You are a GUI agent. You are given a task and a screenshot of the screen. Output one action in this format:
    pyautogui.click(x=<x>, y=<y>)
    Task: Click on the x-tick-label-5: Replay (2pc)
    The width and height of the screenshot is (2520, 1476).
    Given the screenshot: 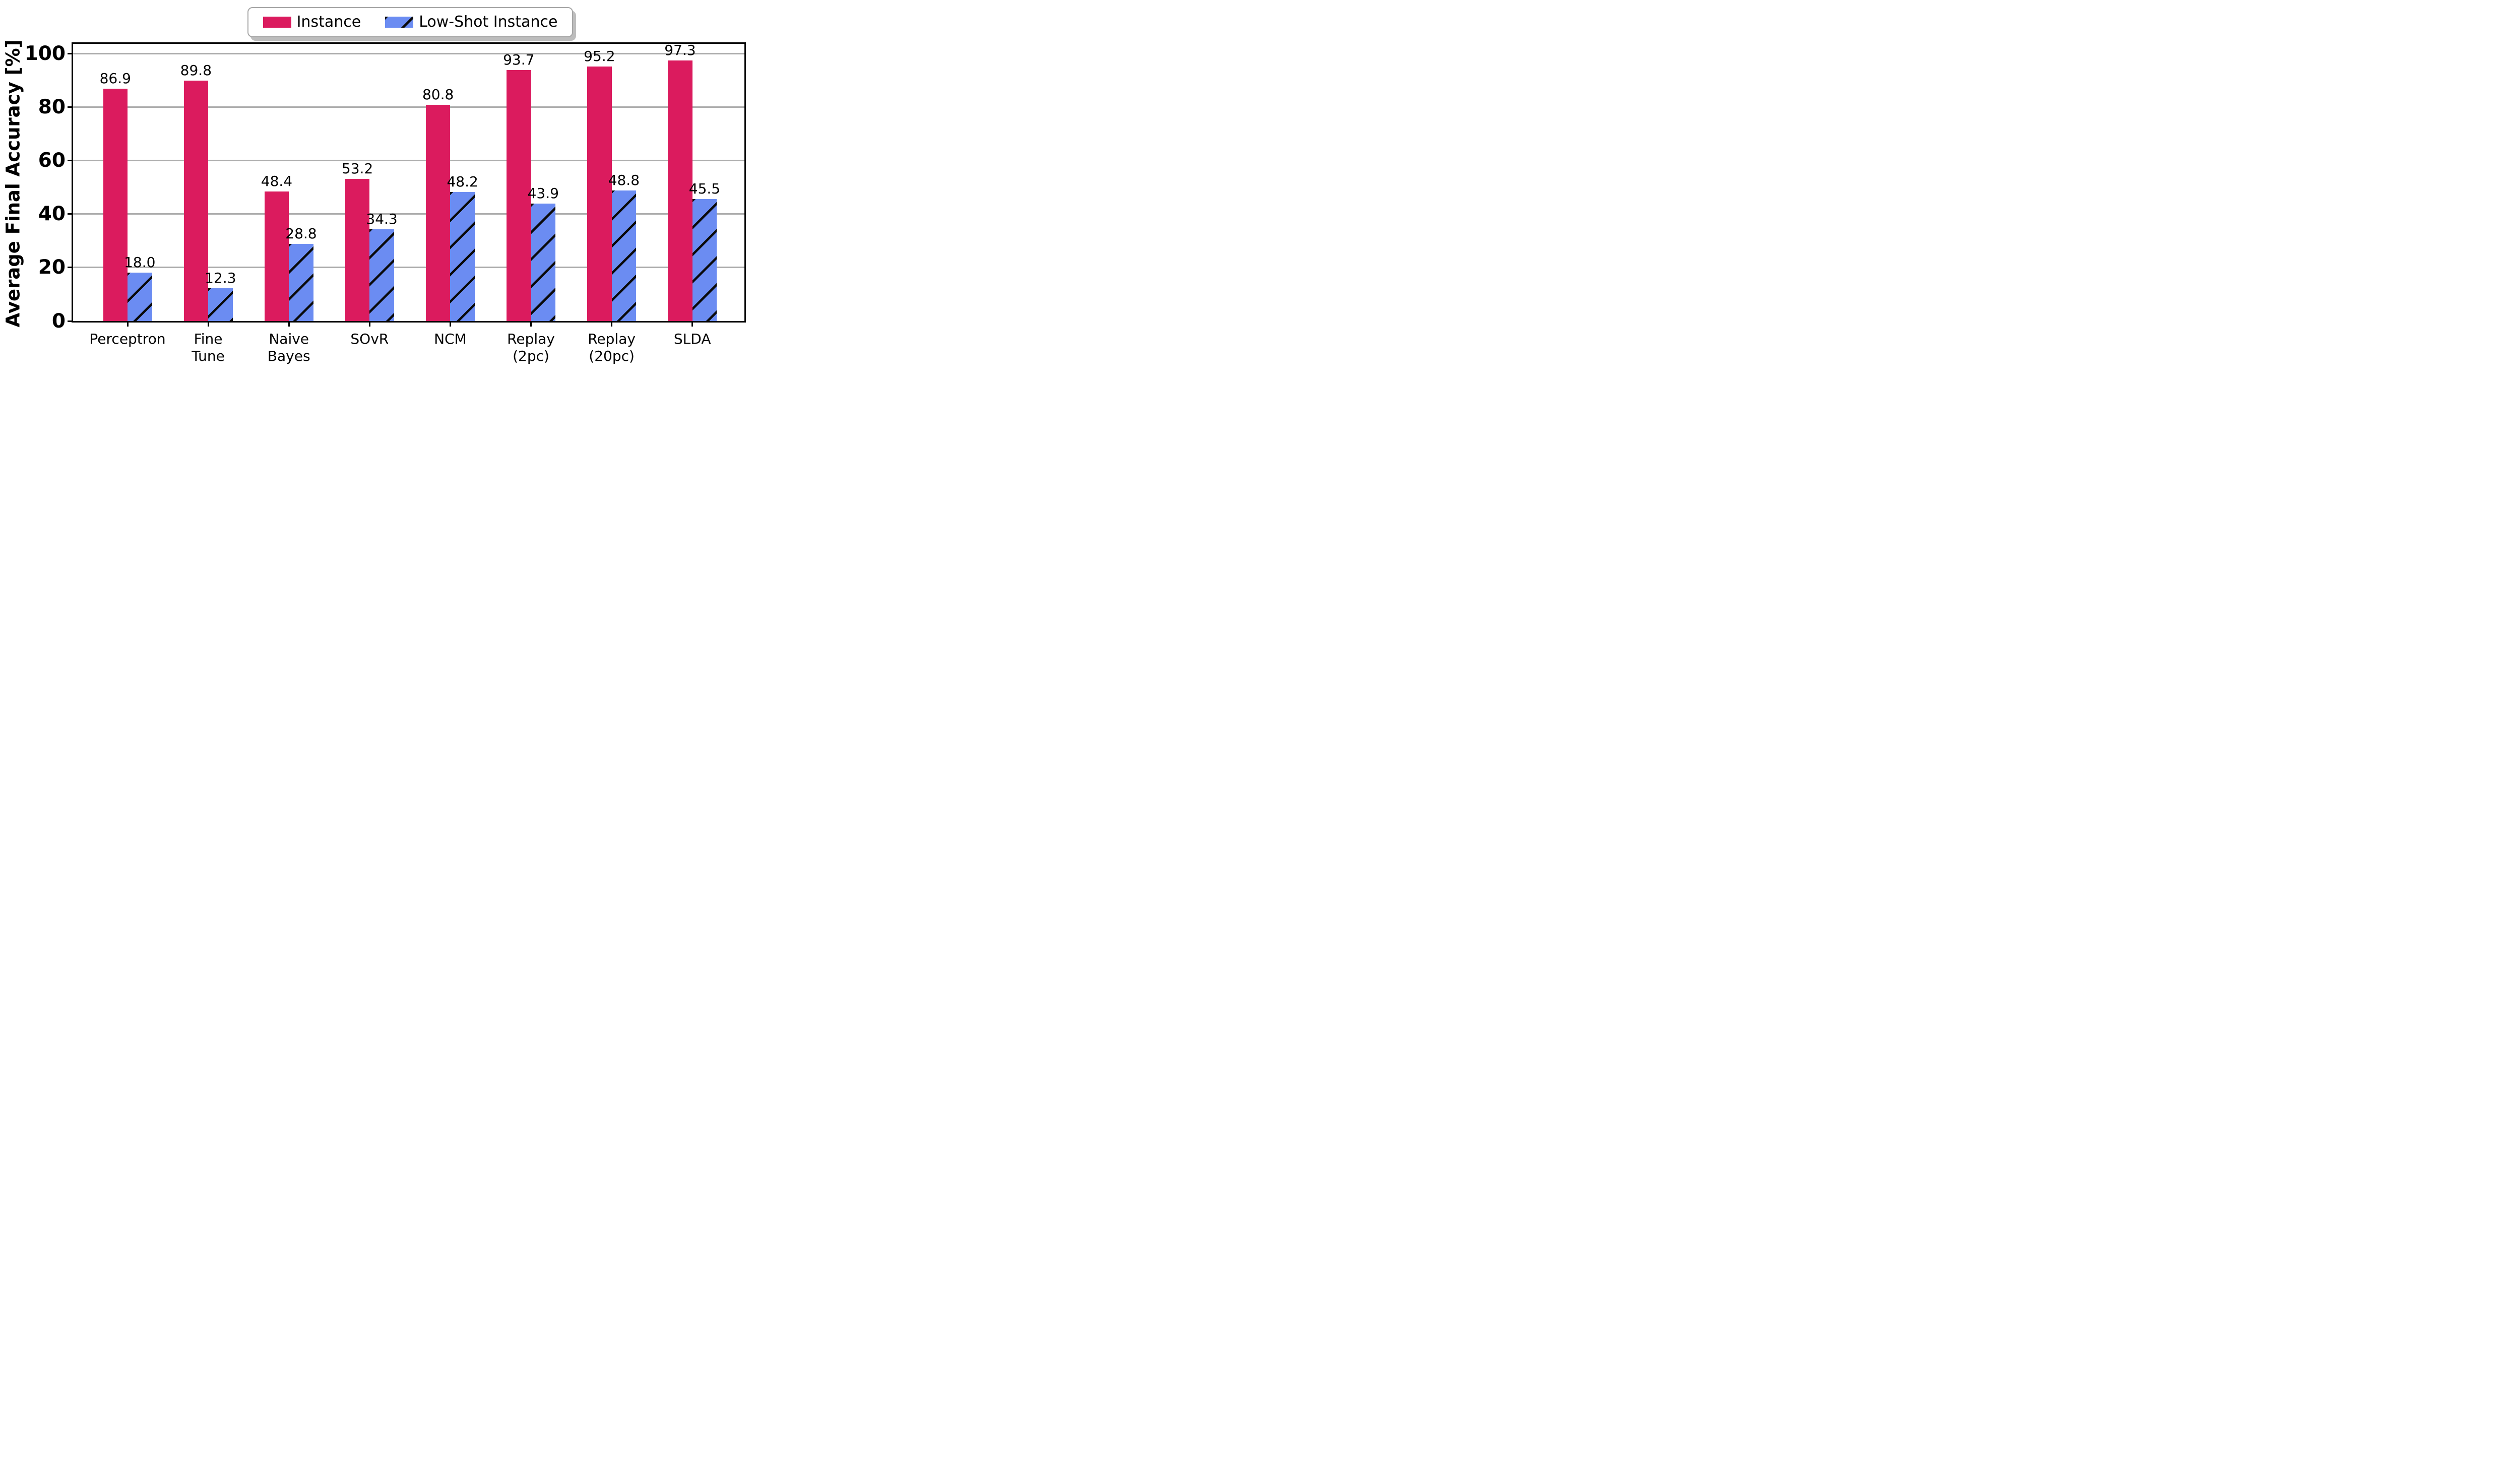 What is the action you would take?
    pyautogui.click(x=531, y=348)
    